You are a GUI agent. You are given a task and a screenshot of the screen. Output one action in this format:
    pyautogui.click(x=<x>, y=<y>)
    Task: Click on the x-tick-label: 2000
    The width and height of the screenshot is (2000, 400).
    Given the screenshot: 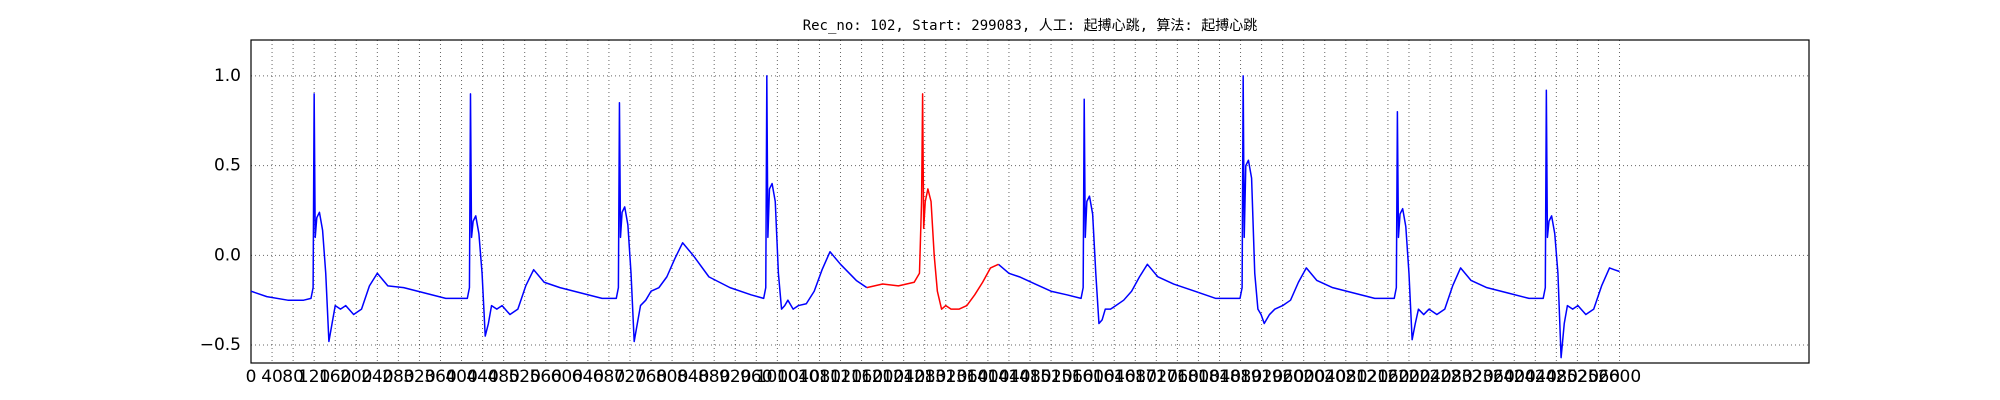 What is the action you would take?
    pyautogui.click(x=1303, y=377)
    